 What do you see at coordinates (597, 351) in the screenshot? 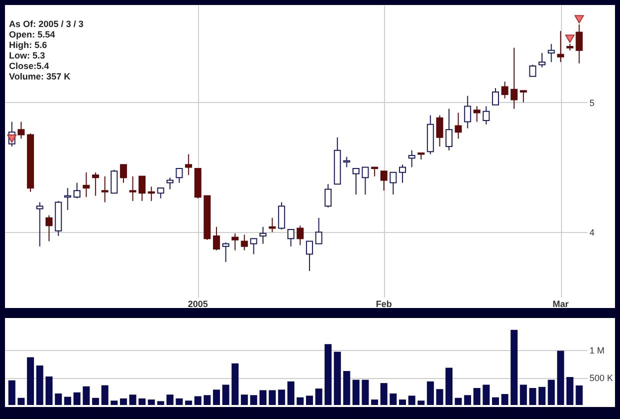
I see `y-tick-label: 1 M` at bounding box center [597, 351].